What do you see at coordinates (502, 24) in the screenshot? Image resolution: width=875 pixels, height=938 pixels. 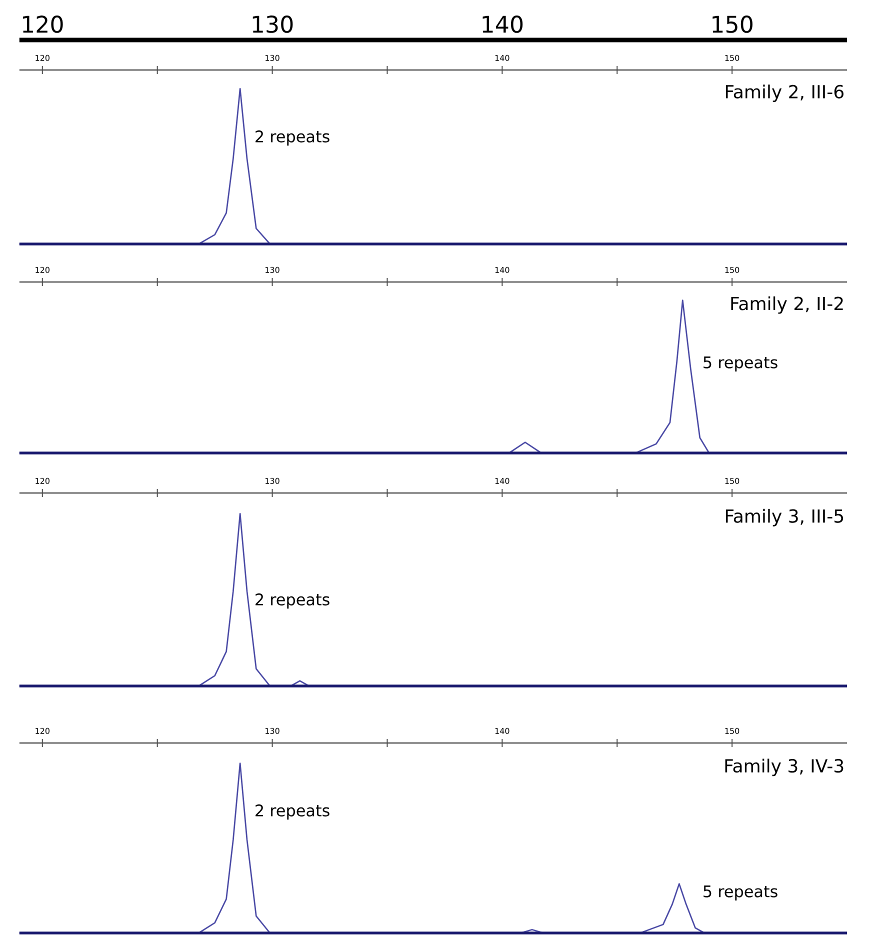 I see `x2-tick-label: 140` at bounding box center [502, 24].